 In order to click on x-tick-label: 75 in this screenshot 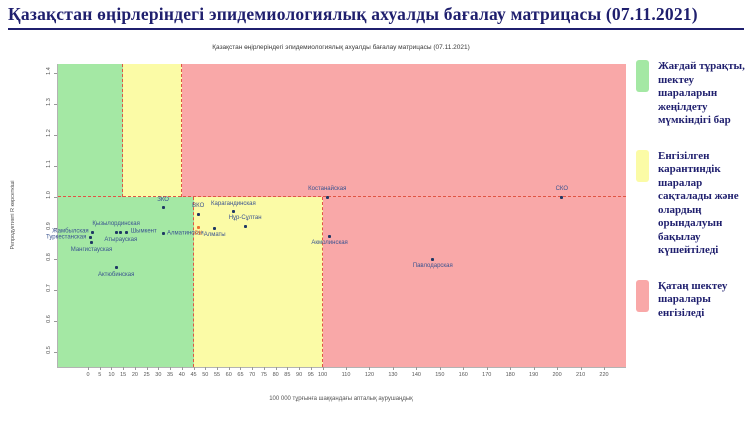, I will do `click(263, 375)`.